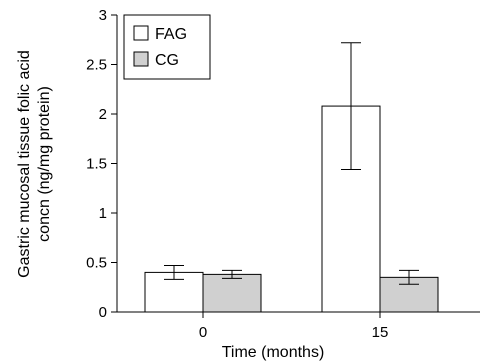  I want to click on y-tick-label: 1, so click(103, 213).